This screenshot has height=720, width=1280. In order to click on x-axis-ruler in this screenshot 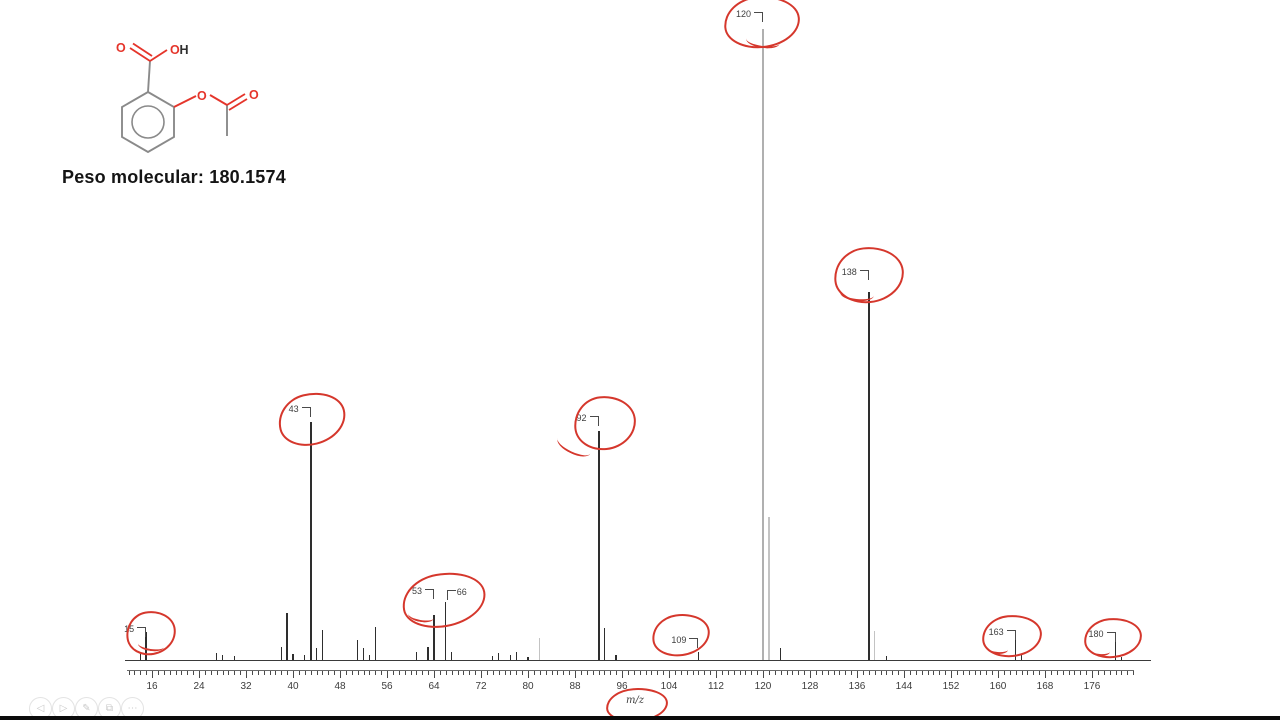, I will do `click(630, 670)`.